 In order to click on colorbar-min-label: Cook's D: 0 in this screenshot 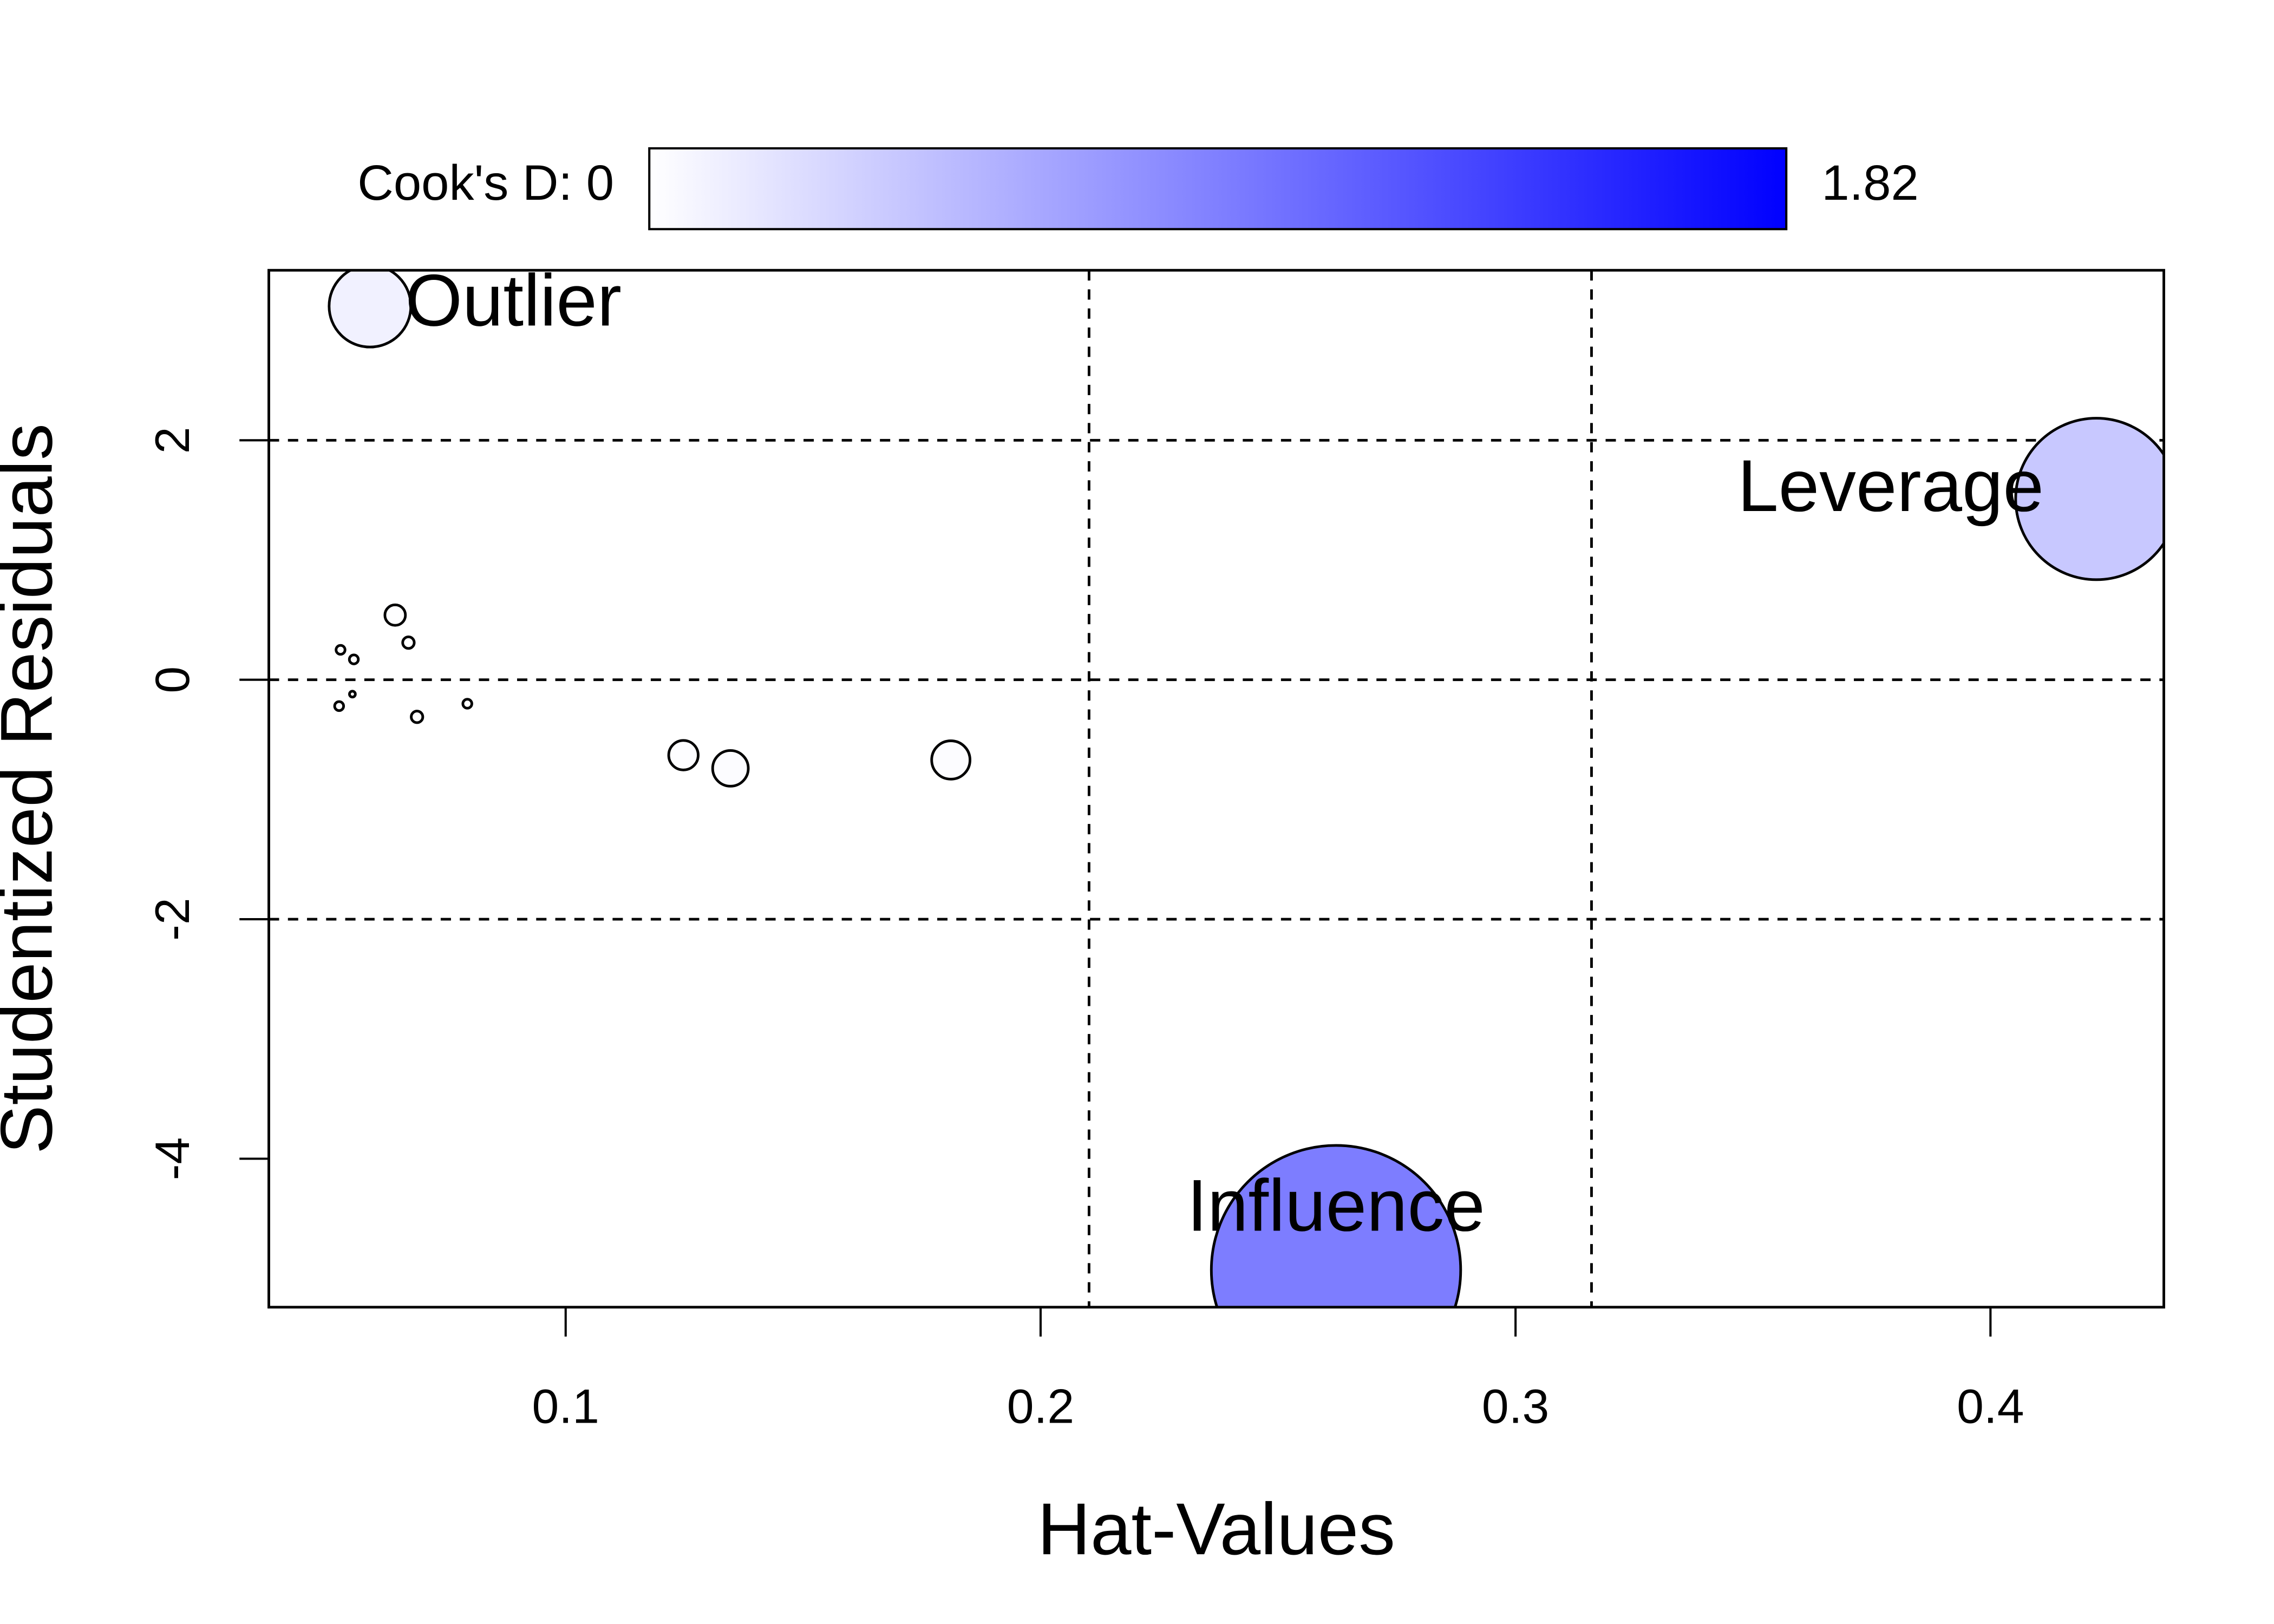, I will do `click(486, 182)`.